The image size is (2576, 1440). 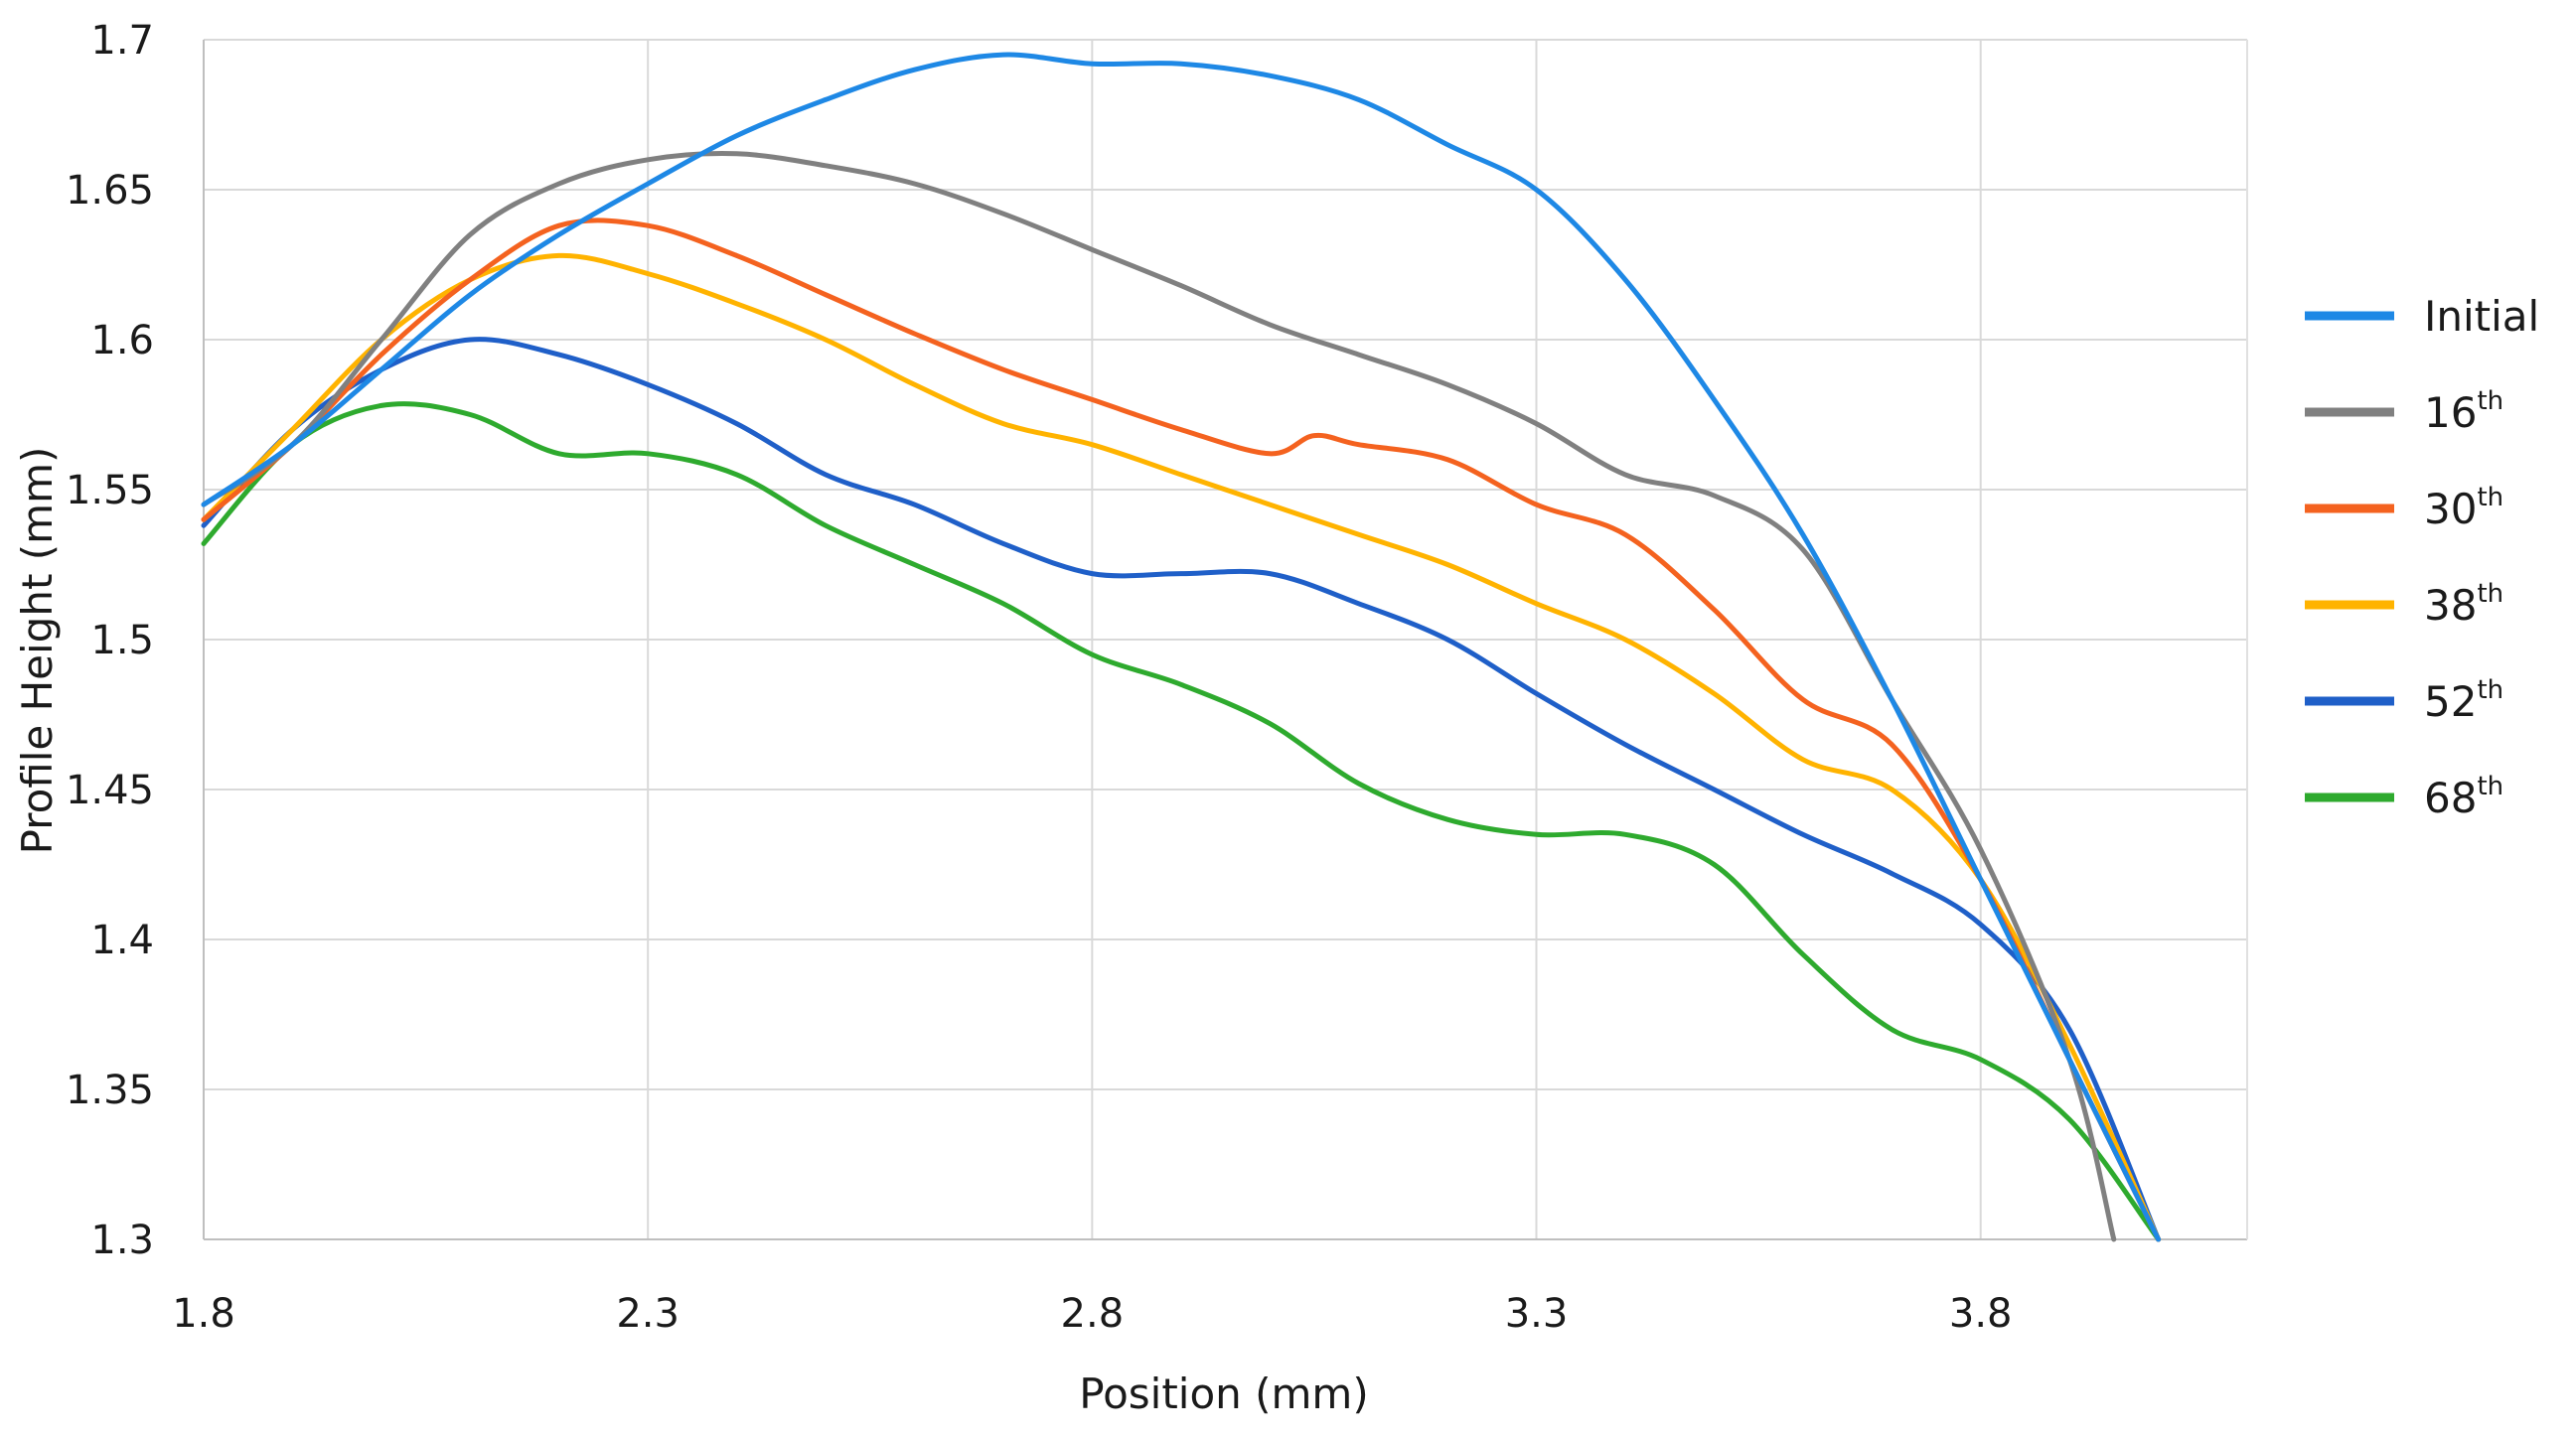 I want to click on legend-label: 52th, so click(x=2463, y=700).